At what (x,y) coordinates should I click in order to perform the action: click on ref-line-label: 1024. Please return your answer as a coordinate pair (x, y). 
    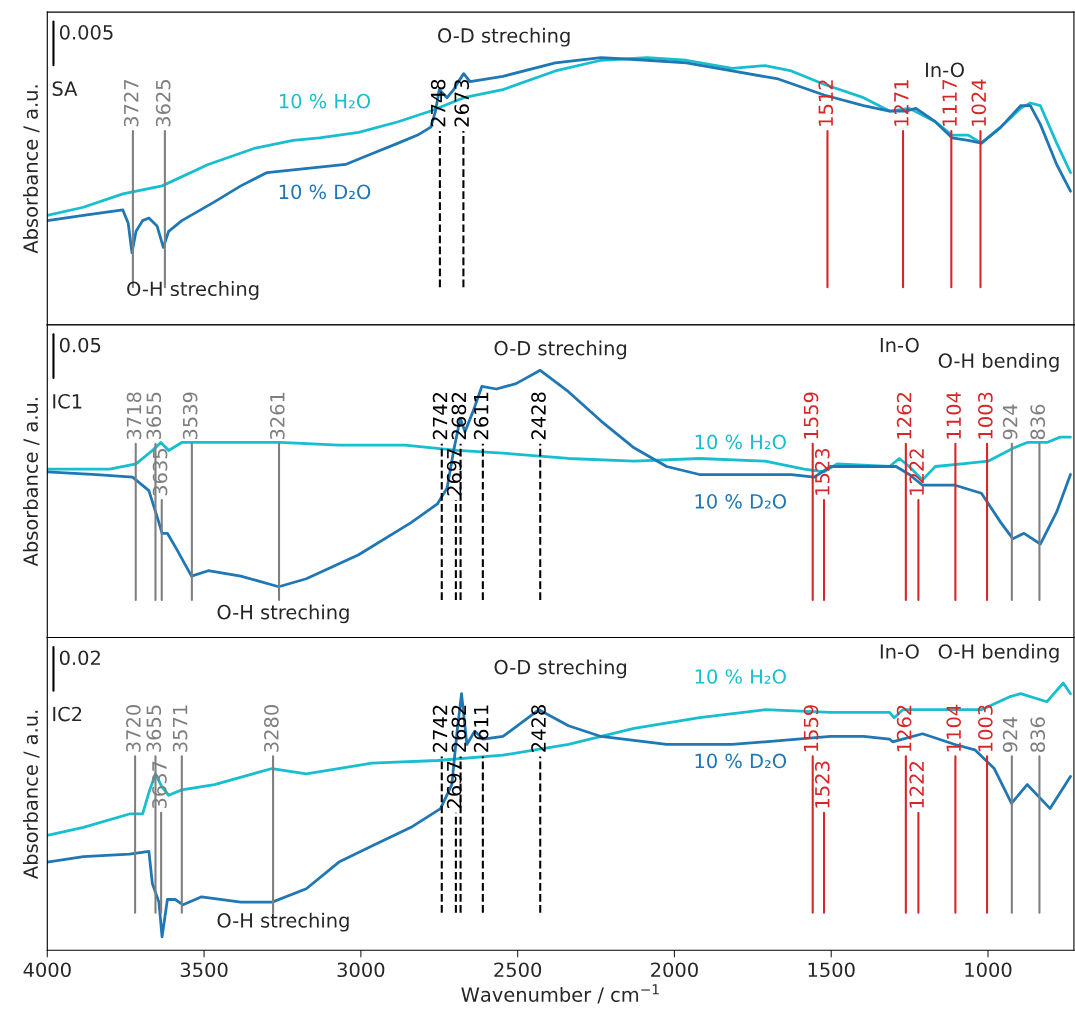
    Looking at the image, I should click on (979, 102).